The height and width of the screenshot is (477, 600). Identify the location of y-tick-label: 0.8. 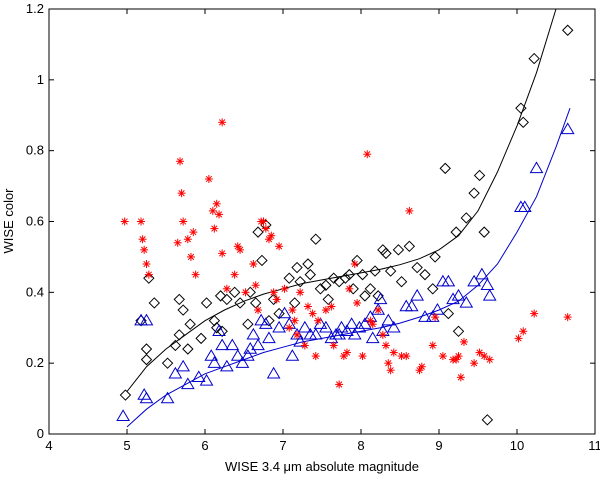
(35, 150).